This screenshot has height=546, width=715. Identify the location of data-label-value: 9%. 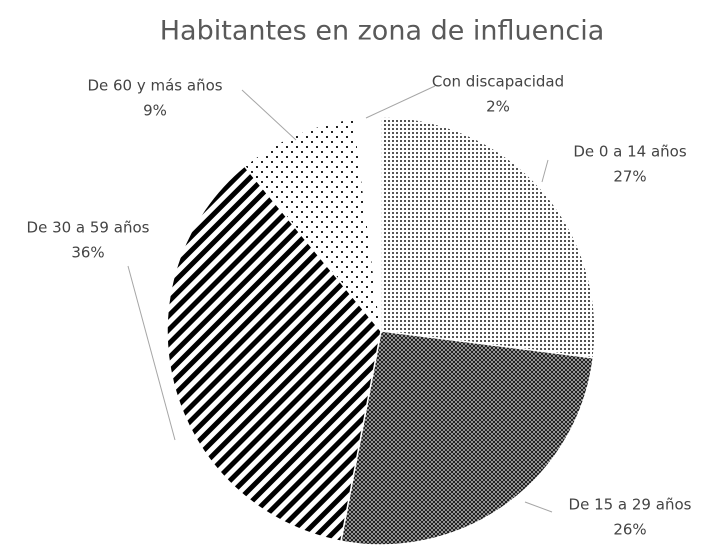
(155, 111).